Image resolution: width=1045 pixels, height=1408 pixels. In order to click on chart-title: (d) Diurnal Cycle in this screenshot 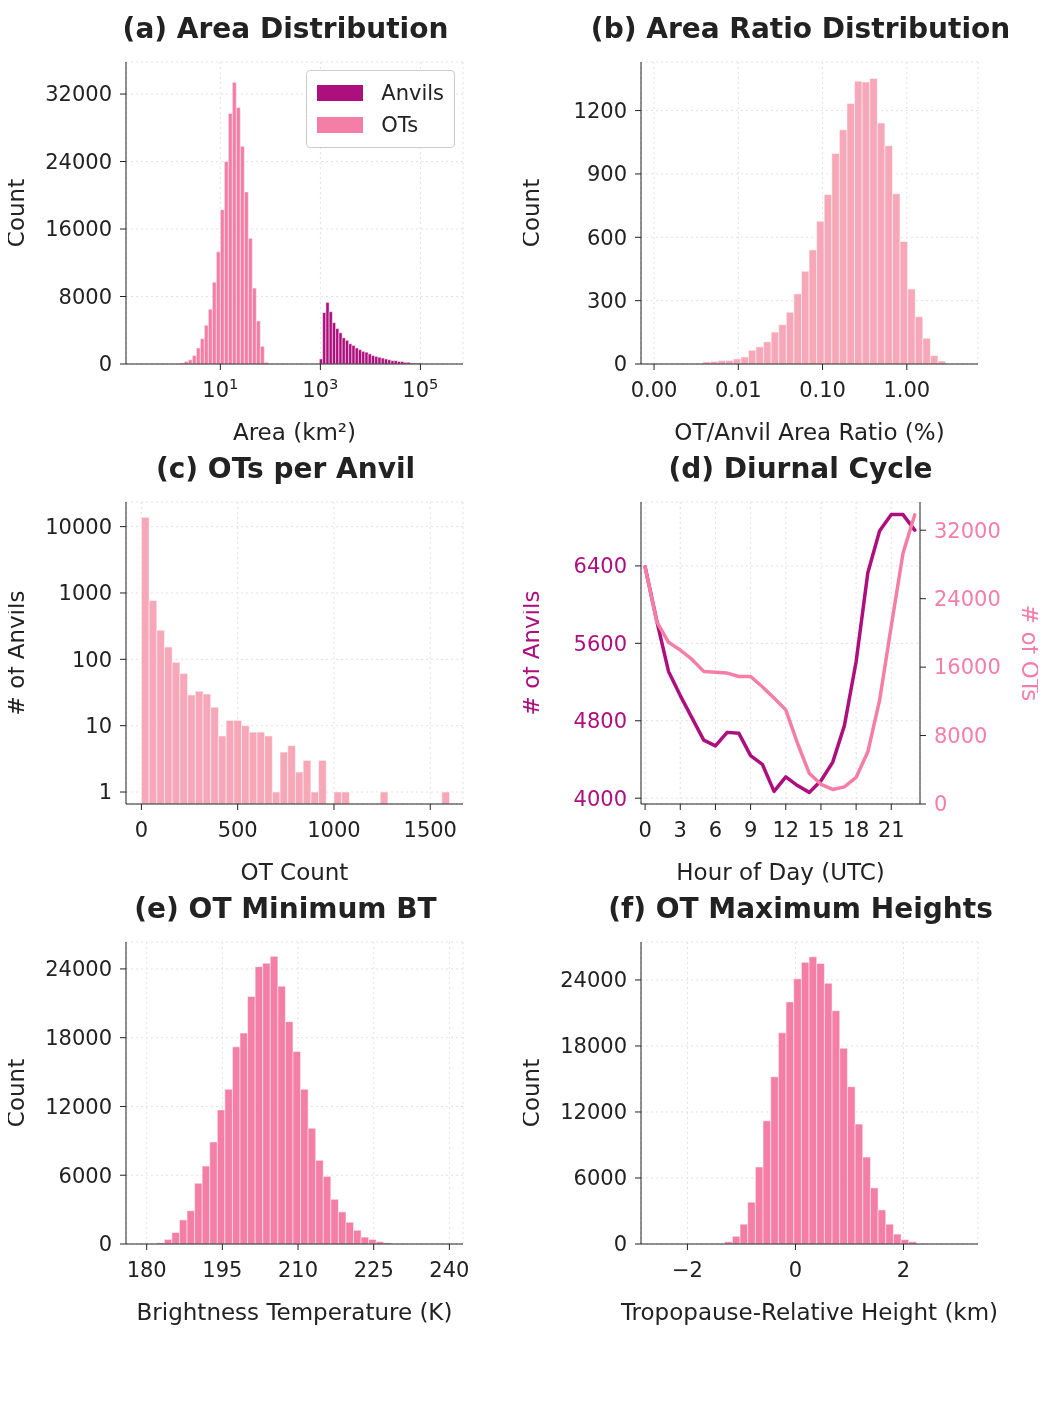, I will do `click(800, 469)`.